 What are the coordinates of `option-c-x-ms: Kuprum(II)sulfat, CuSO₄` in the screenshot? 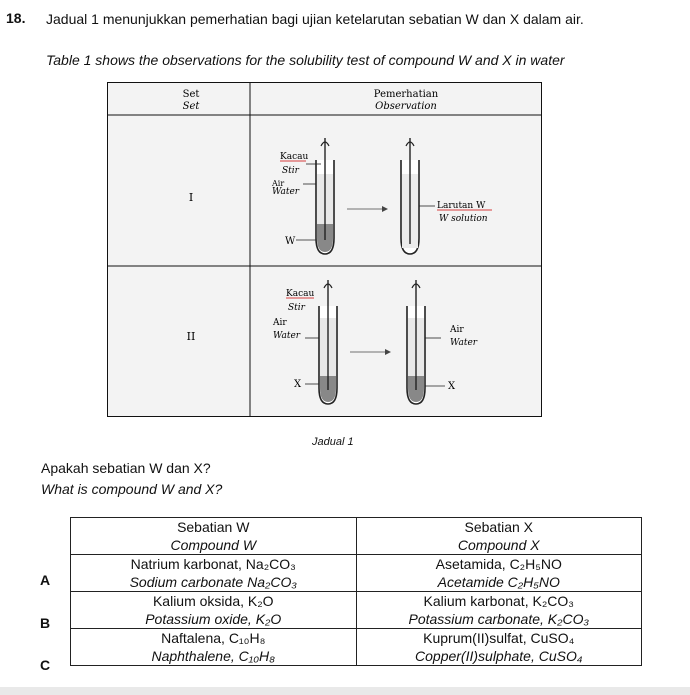 It's located at (499, 638).